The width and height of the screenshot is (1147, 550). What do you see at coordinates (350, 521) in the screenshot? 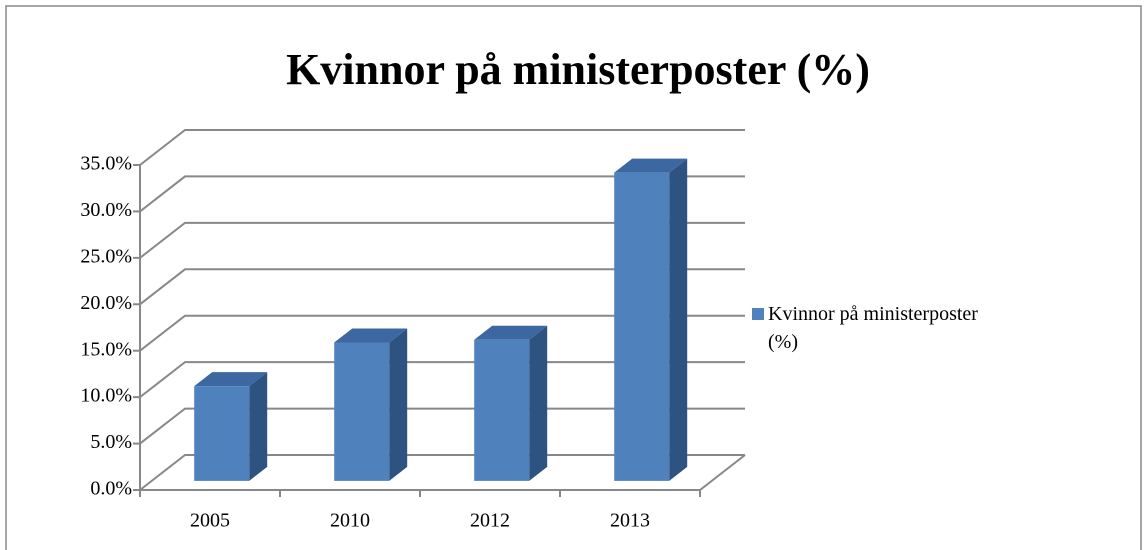
I see `x-tick-label: 2010` at bounding box center [350, 521].